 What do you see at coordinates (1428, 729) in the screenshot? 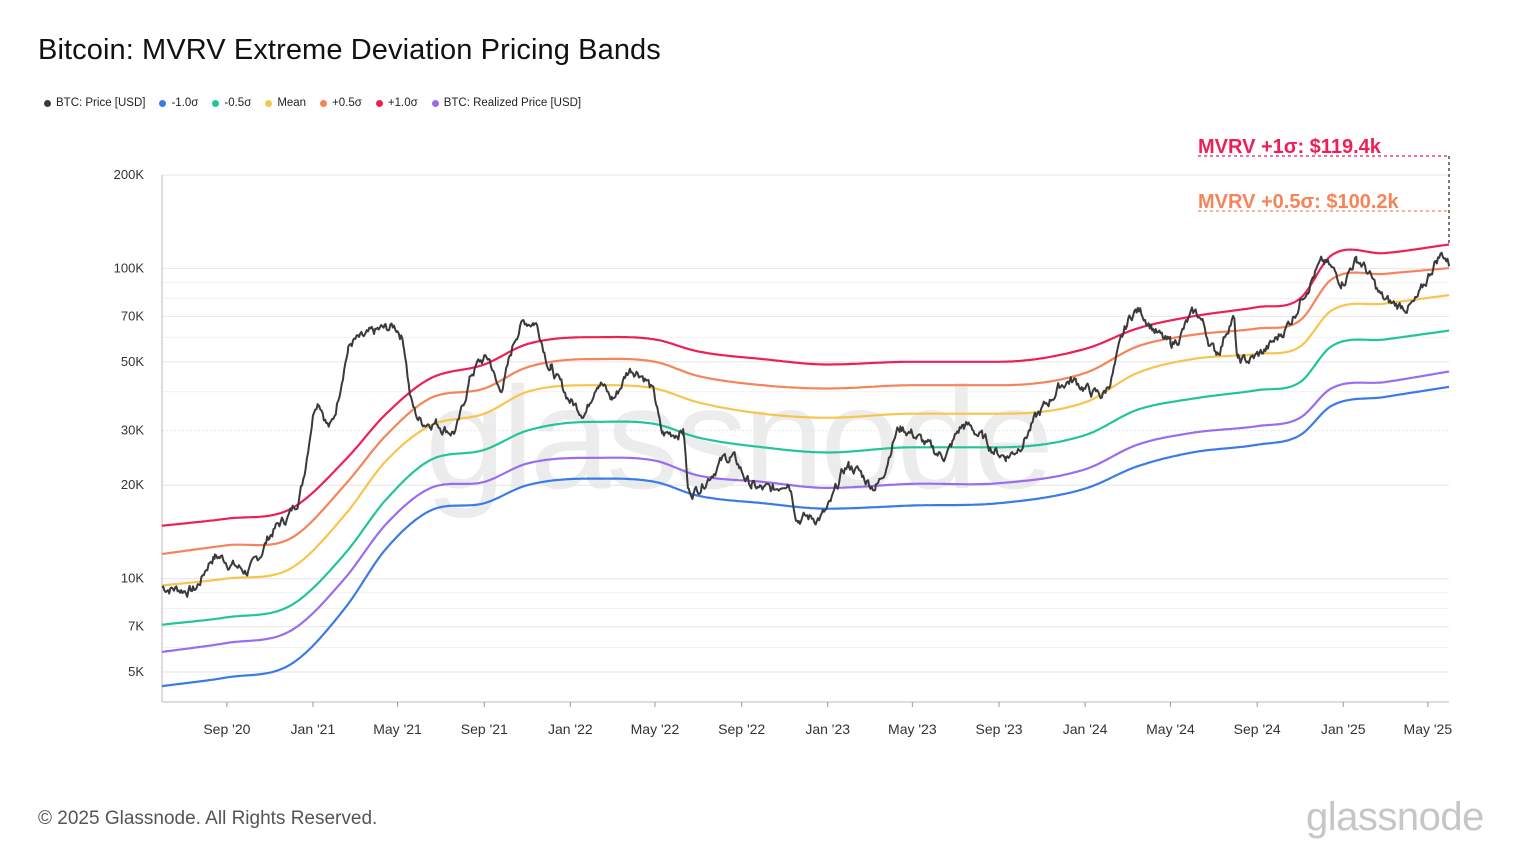
I see `x-tick-label: May '25` at bounding box center [1428, 729].